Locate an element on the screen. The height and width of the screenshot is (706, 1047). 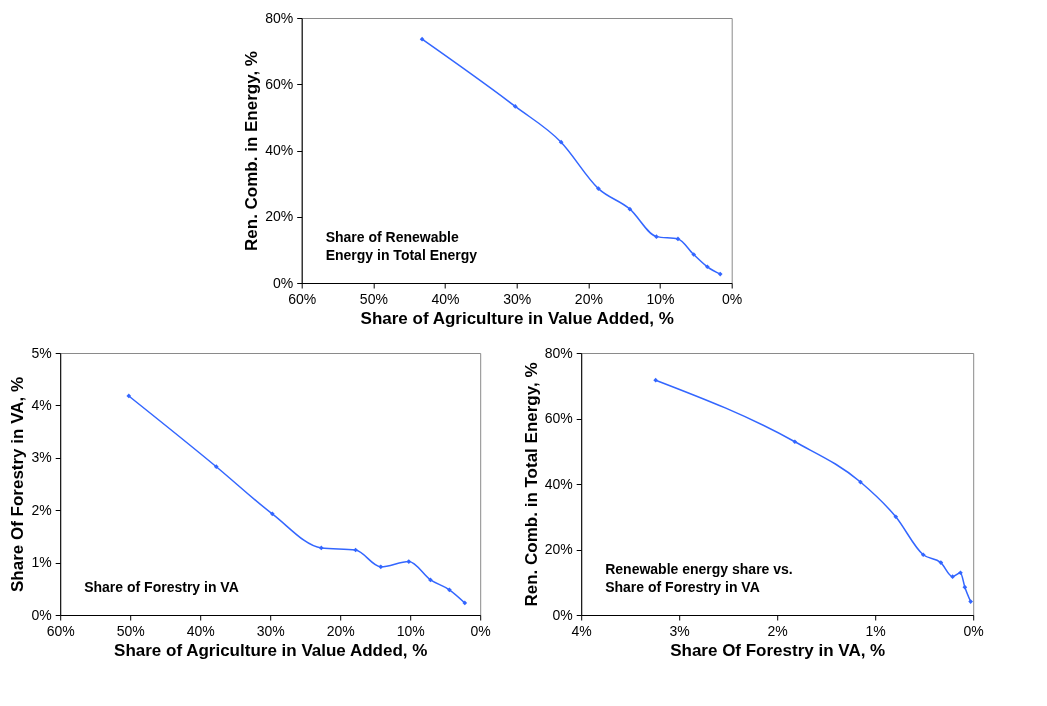
annotation: Share of Renewable Energy in Total Energy is located at coordinates (401, 246).